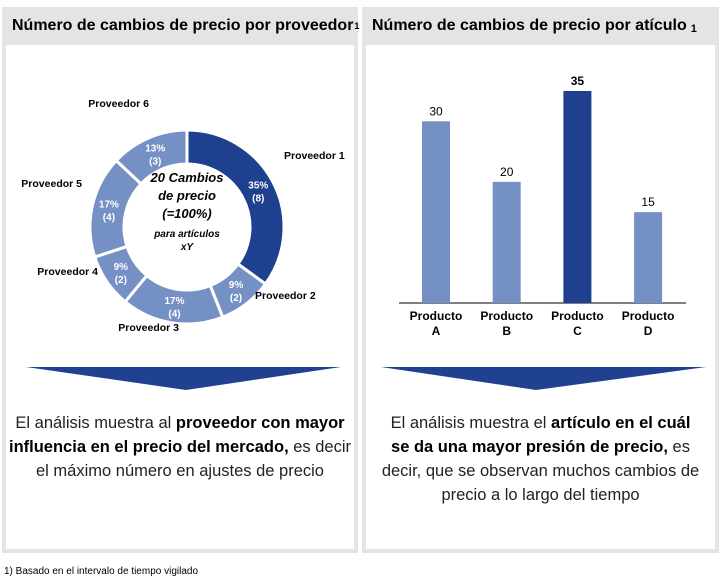  Describe the element at coordinates (148, 328) in the screenshot. I see `slice-label-3: Proveedor 3` at that location.